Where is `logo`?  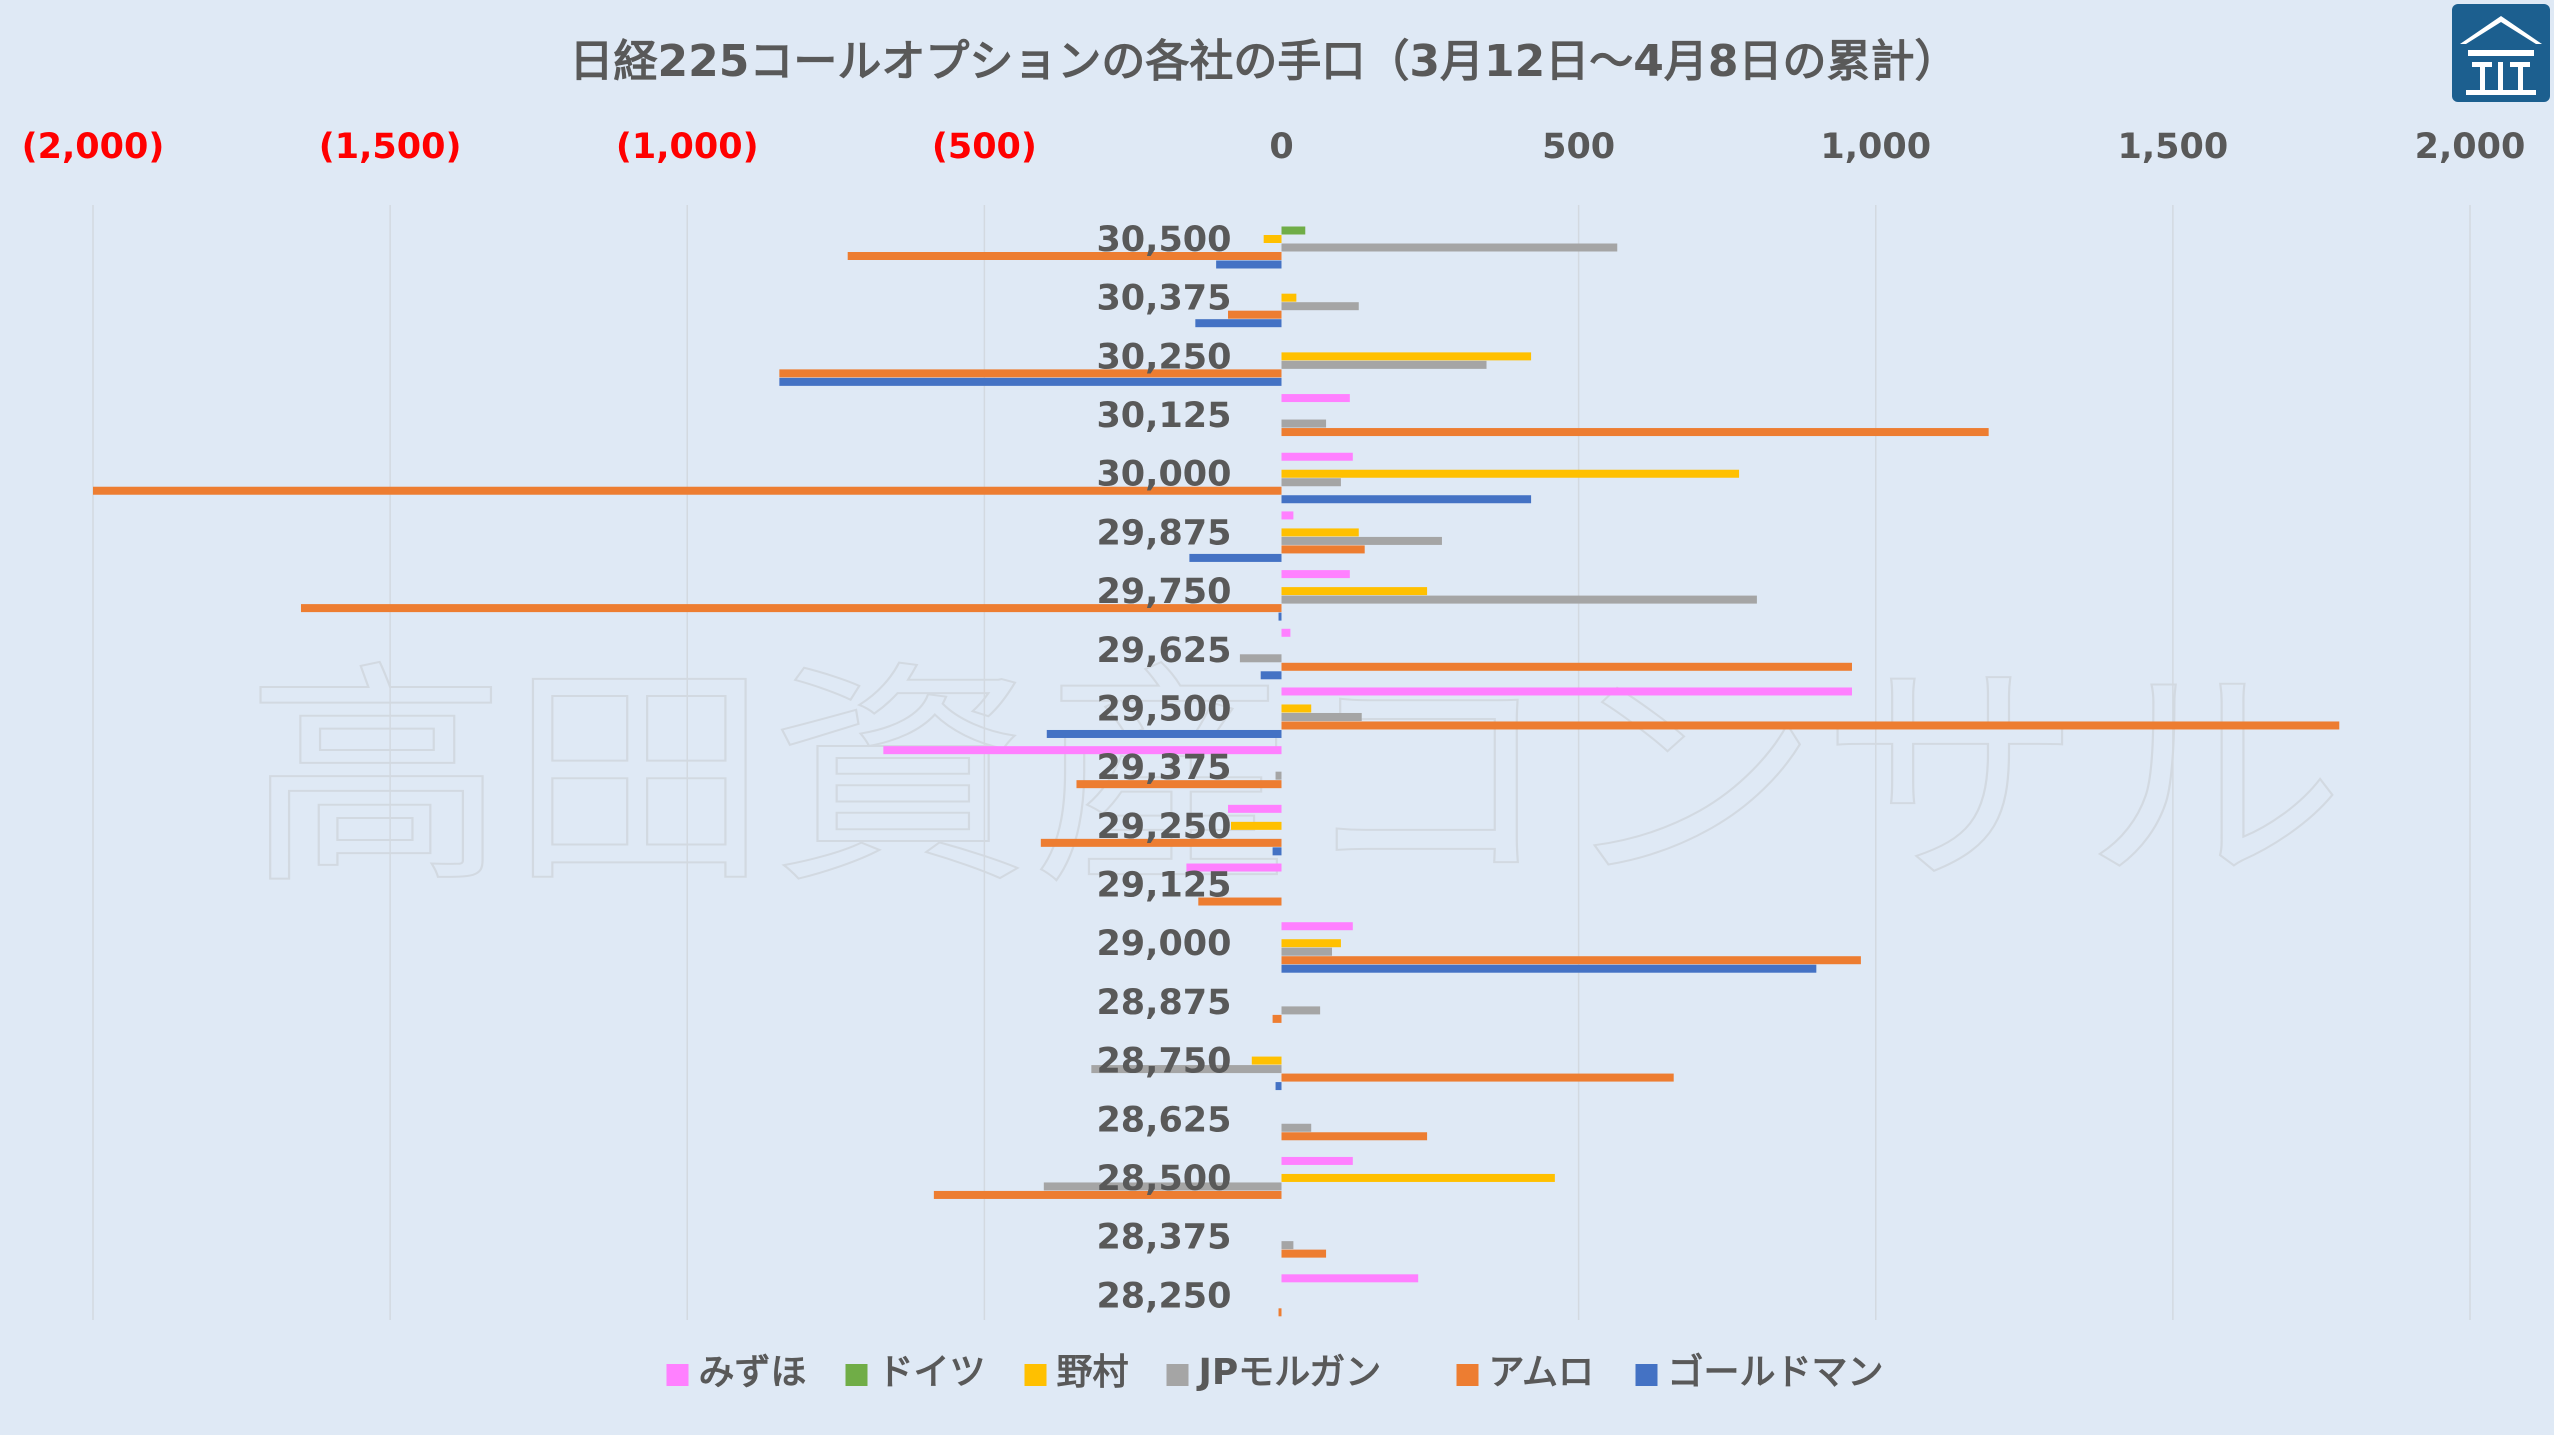
logo is located at coordinates (2501, 53).